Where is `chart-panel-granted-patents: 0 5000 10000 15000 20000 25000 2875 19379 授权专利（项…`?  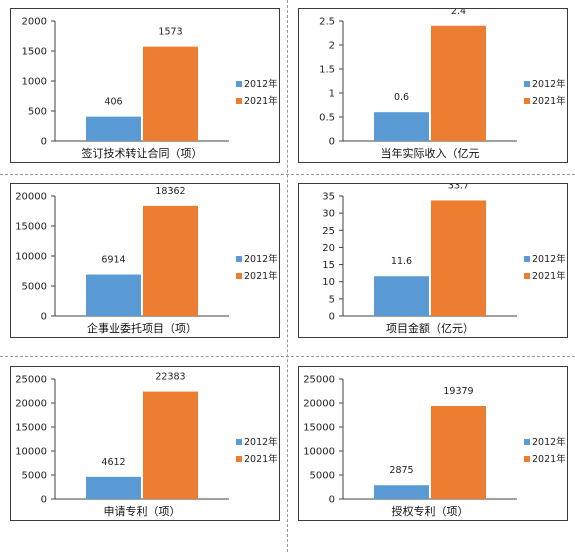 chart-panel-granted-patents: 0 5000 10000 15000 20000 25000 2875 19379 授权专利（项… is located at coordinates (433, 443).